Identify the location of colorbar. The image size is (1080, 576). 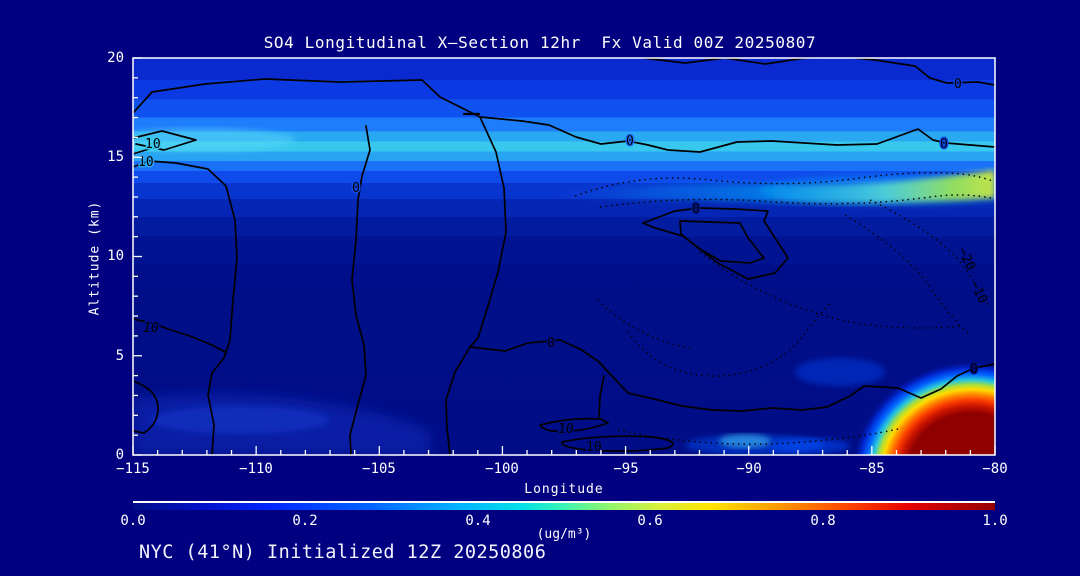
(564, 505).